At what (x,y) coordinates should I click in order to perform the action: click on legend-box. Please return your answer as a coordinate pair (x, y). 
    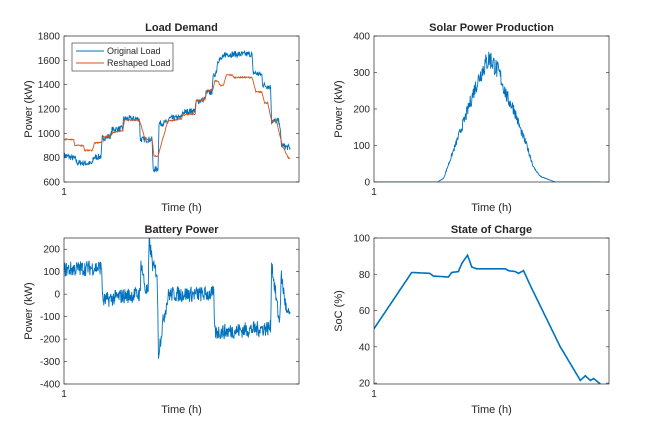
    Looking at the image, I should click on (122, 57).